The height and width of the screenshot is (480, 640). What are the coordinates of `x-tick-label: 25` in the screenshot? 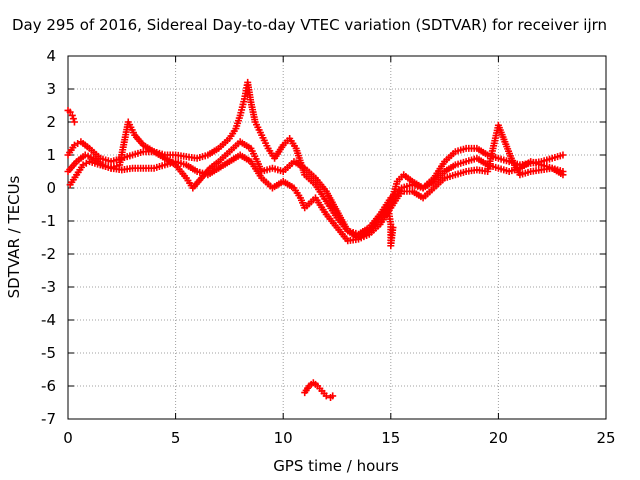 It's located at (605, 438).